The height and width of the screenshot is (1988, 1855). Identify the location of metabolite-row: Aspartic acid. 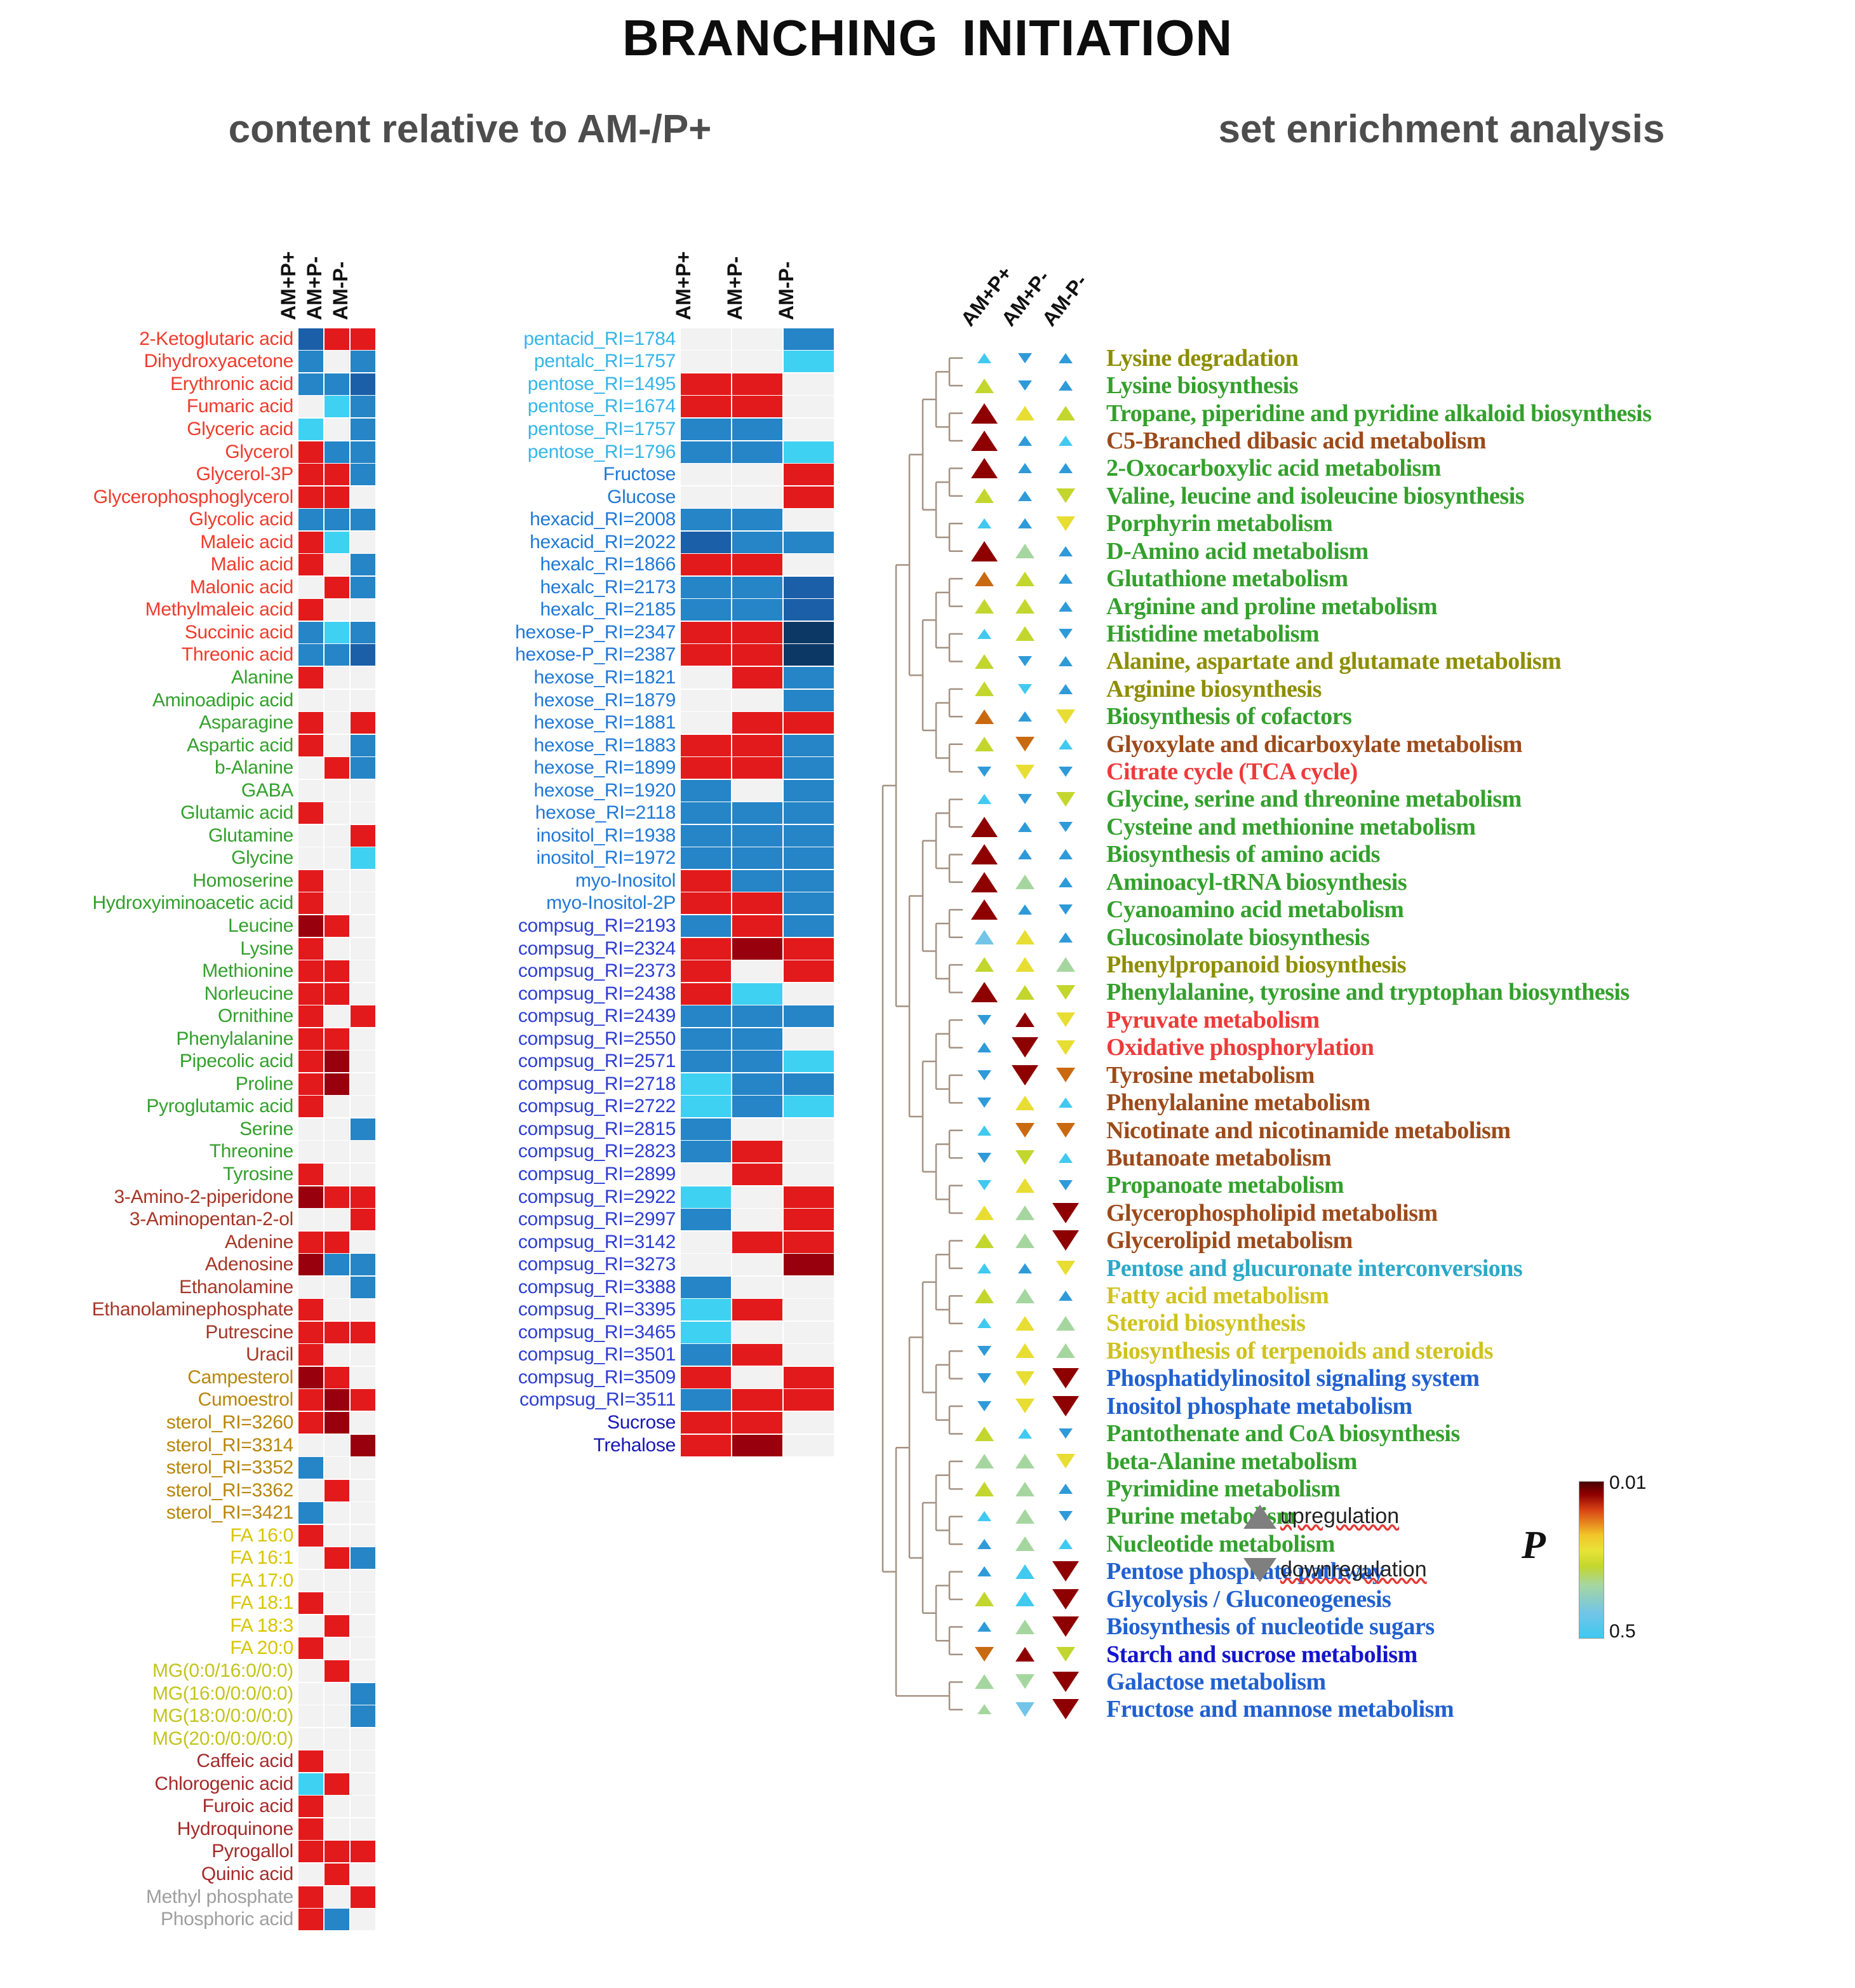
(190, 745).